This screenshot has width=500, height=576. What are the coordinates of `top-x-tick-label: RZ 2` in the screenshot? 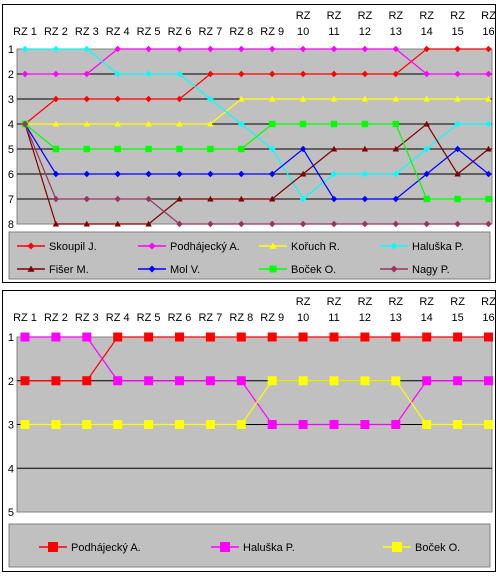 It's located at (56, 32).